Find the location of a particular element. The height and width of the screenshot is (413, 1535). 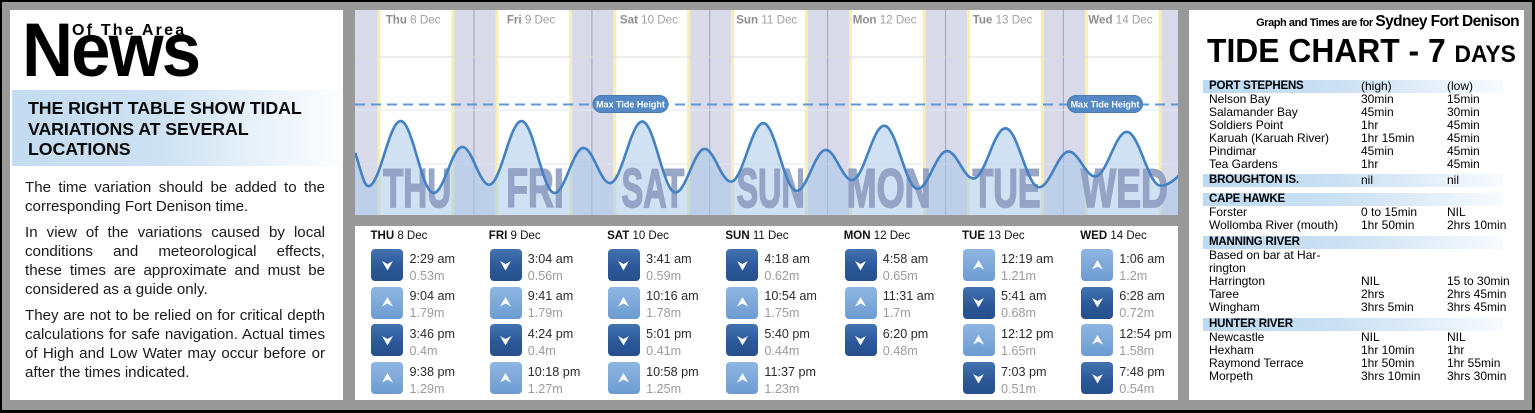

svg-text: THU is located at coordinates (417, 186).